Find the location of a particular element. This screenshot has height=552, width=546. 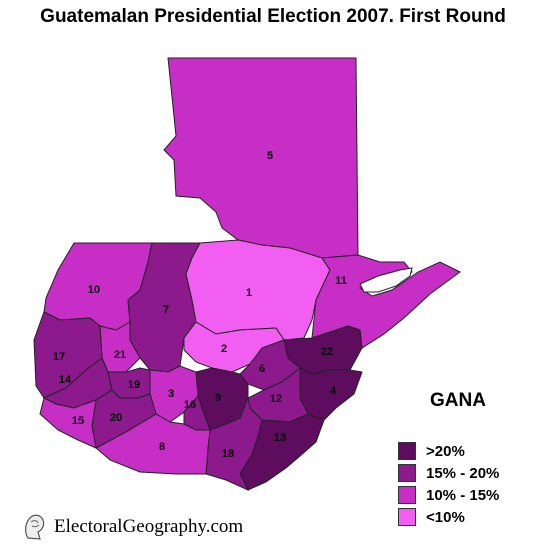

region-label-12: 12 is located at coordinates (276, 399).